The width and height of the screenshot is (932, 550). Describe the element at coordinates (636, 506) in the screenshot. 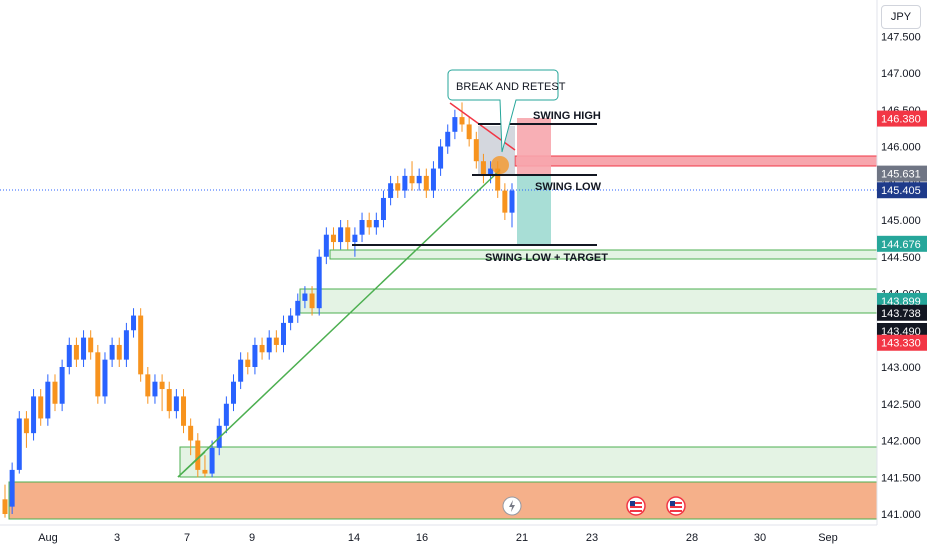

I see `us-flag-event-icon` at that location.